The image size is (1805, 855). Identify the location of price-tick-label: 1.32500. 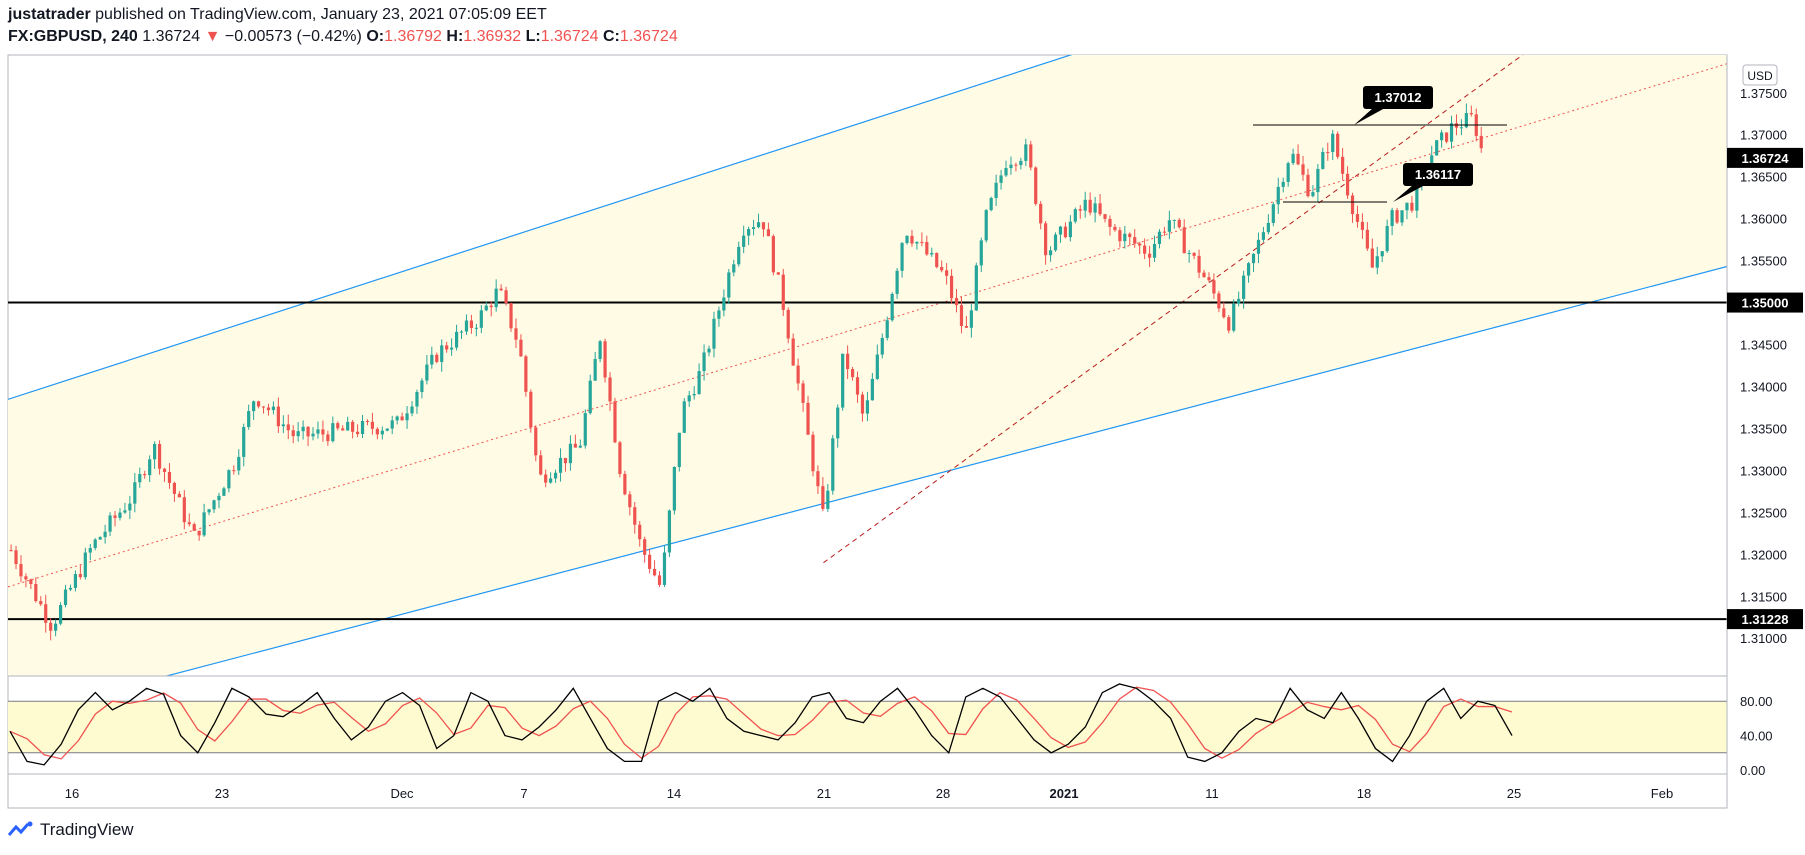
(1763, 512).